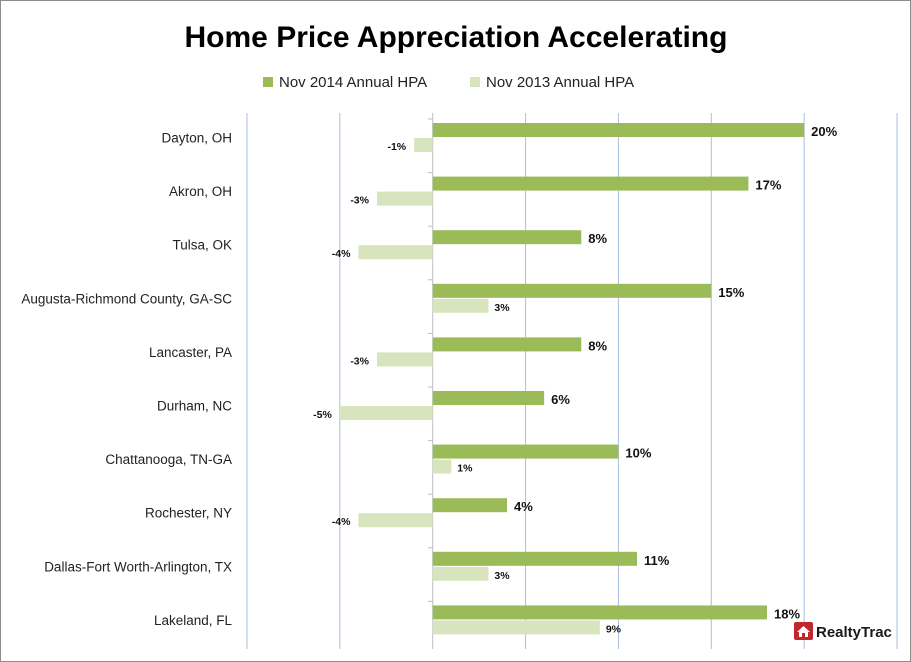  I want to click on chart-title: Home Price Appreciation Accelerating, so click(456, 37).